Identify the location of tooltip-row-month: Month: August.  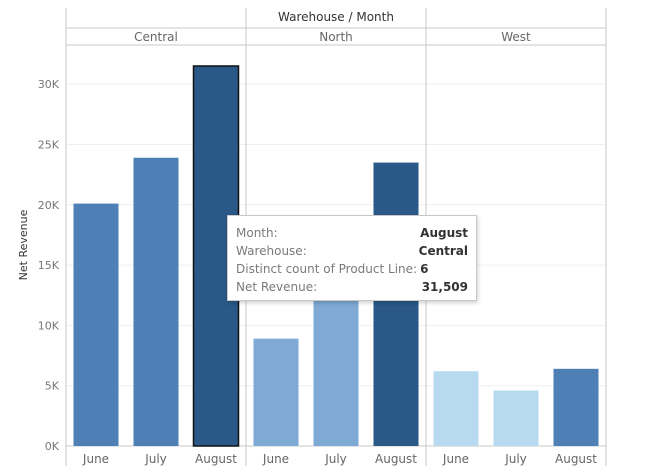
(352, 233).